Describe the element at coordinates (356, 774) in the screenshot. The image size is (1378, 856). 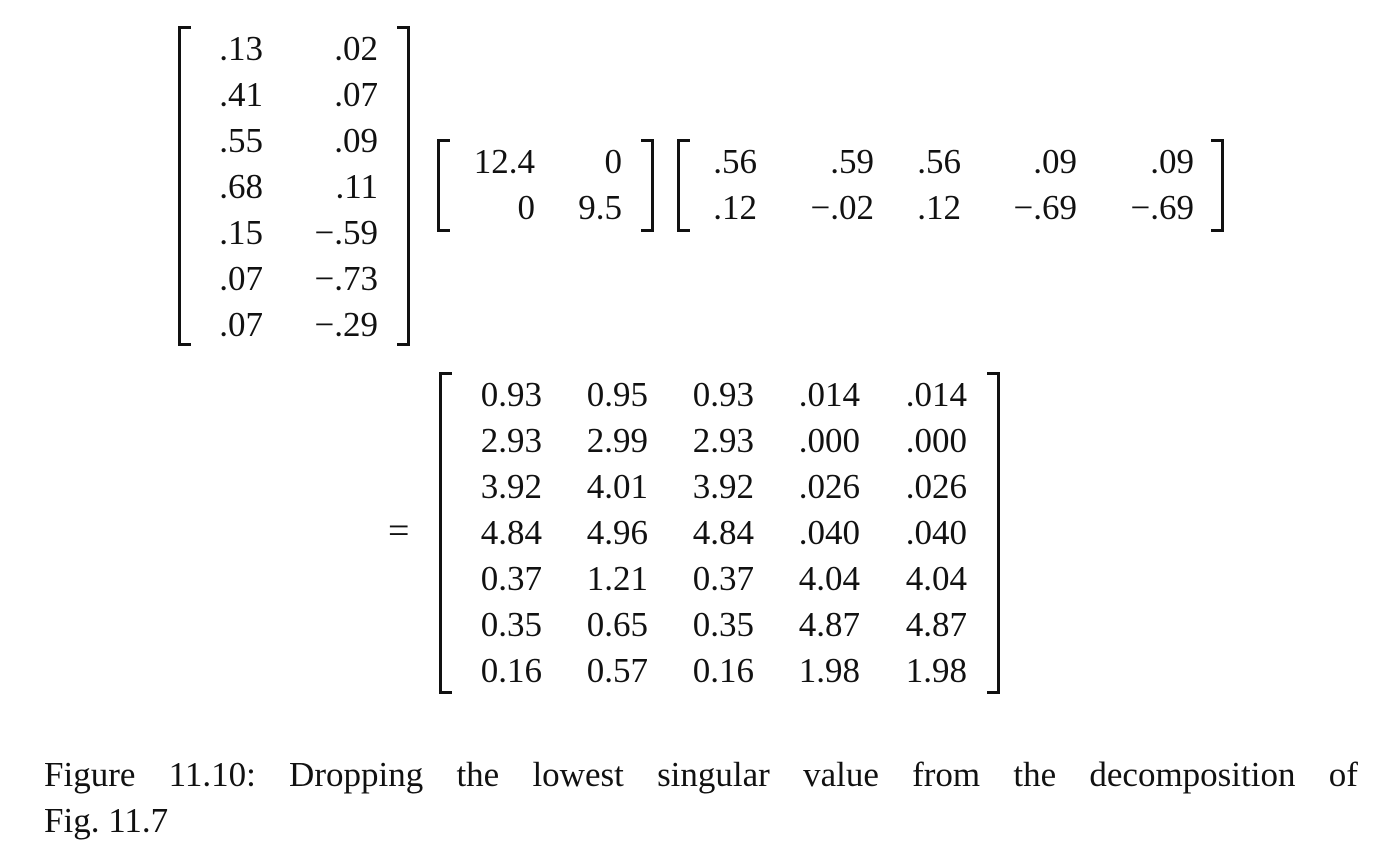
I see `caption-word: Dropping` at that location.